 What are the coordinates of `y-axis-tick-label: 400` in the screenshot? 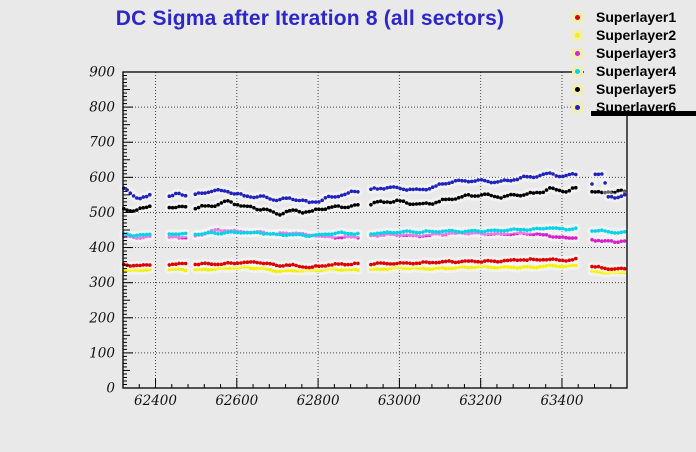 It's located at (101, 248).